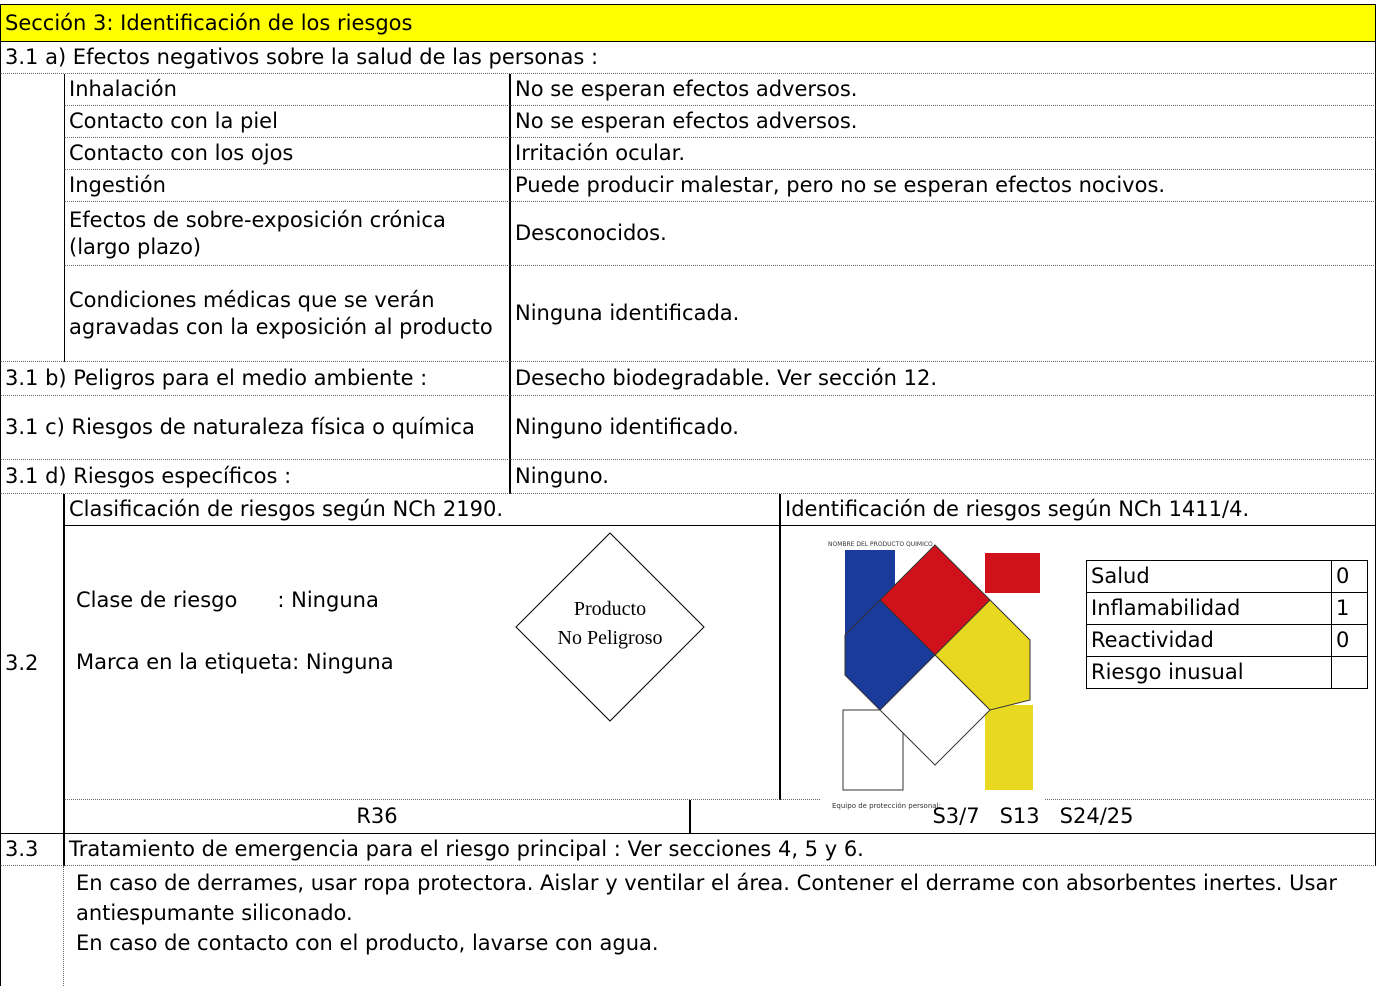  Describe the element at coordinates (287, 154) in the screenshot. I see `effect-label: Contacto con los ojos` at that location.